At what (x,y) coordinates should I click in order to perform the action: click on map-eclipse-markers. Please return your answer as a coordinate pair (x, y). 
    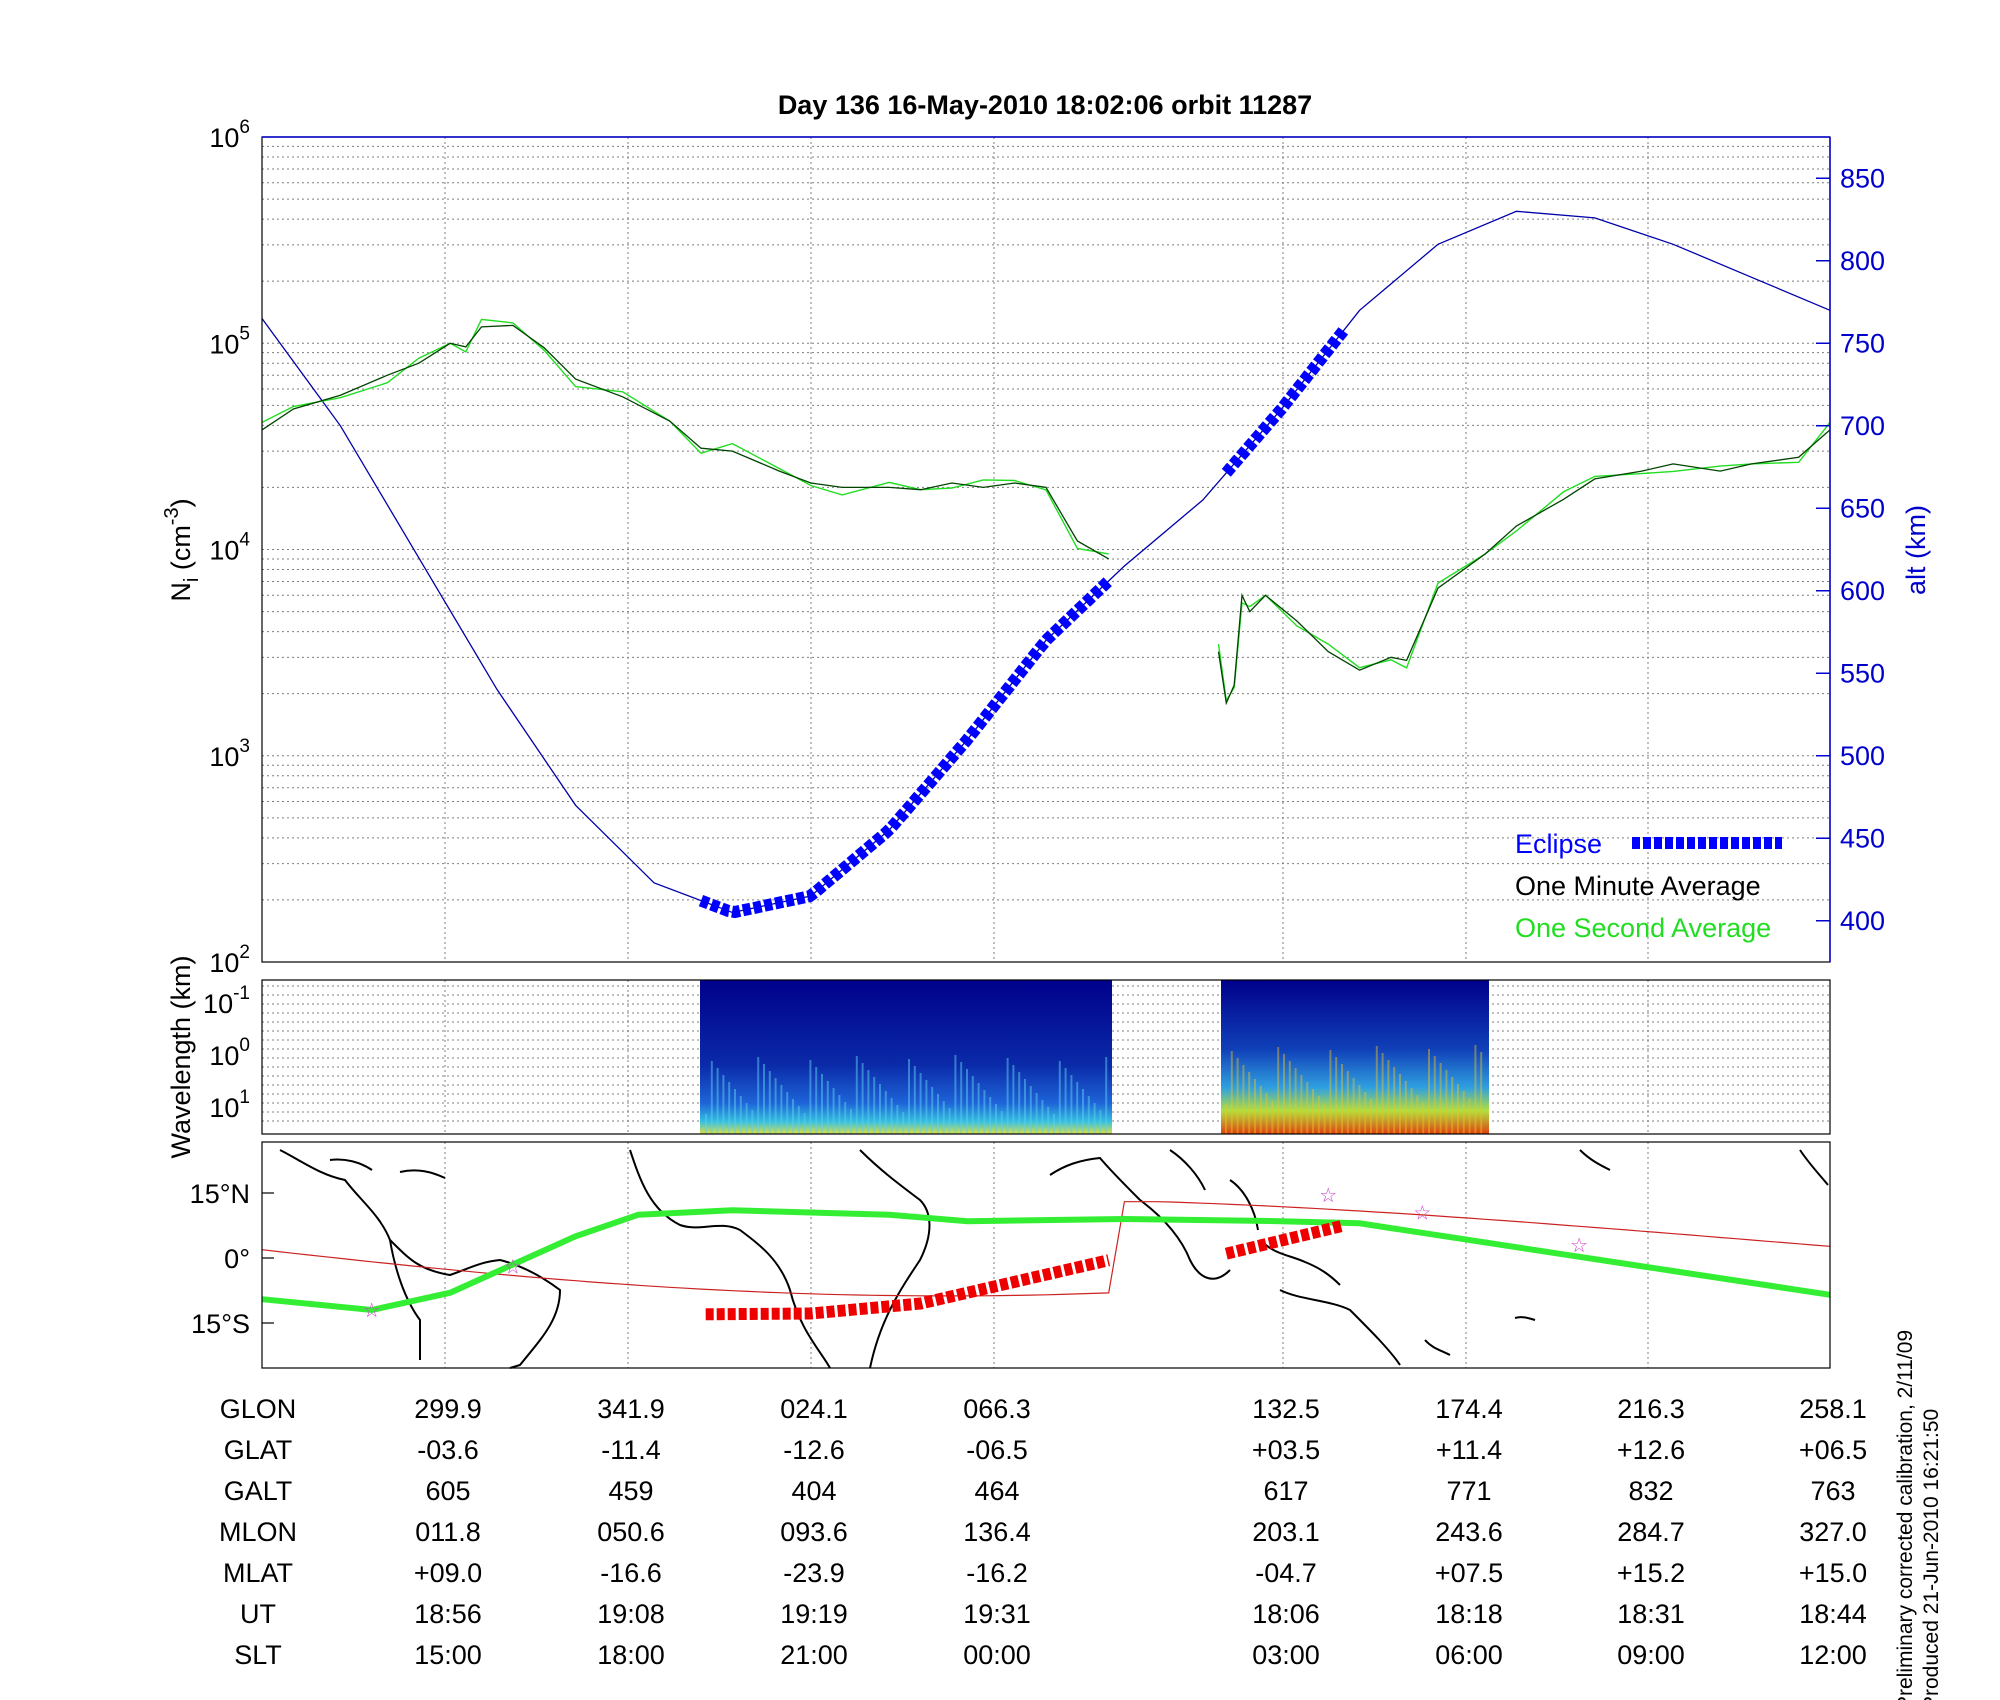
    Looking at the image, I should click on (1025, 1270).